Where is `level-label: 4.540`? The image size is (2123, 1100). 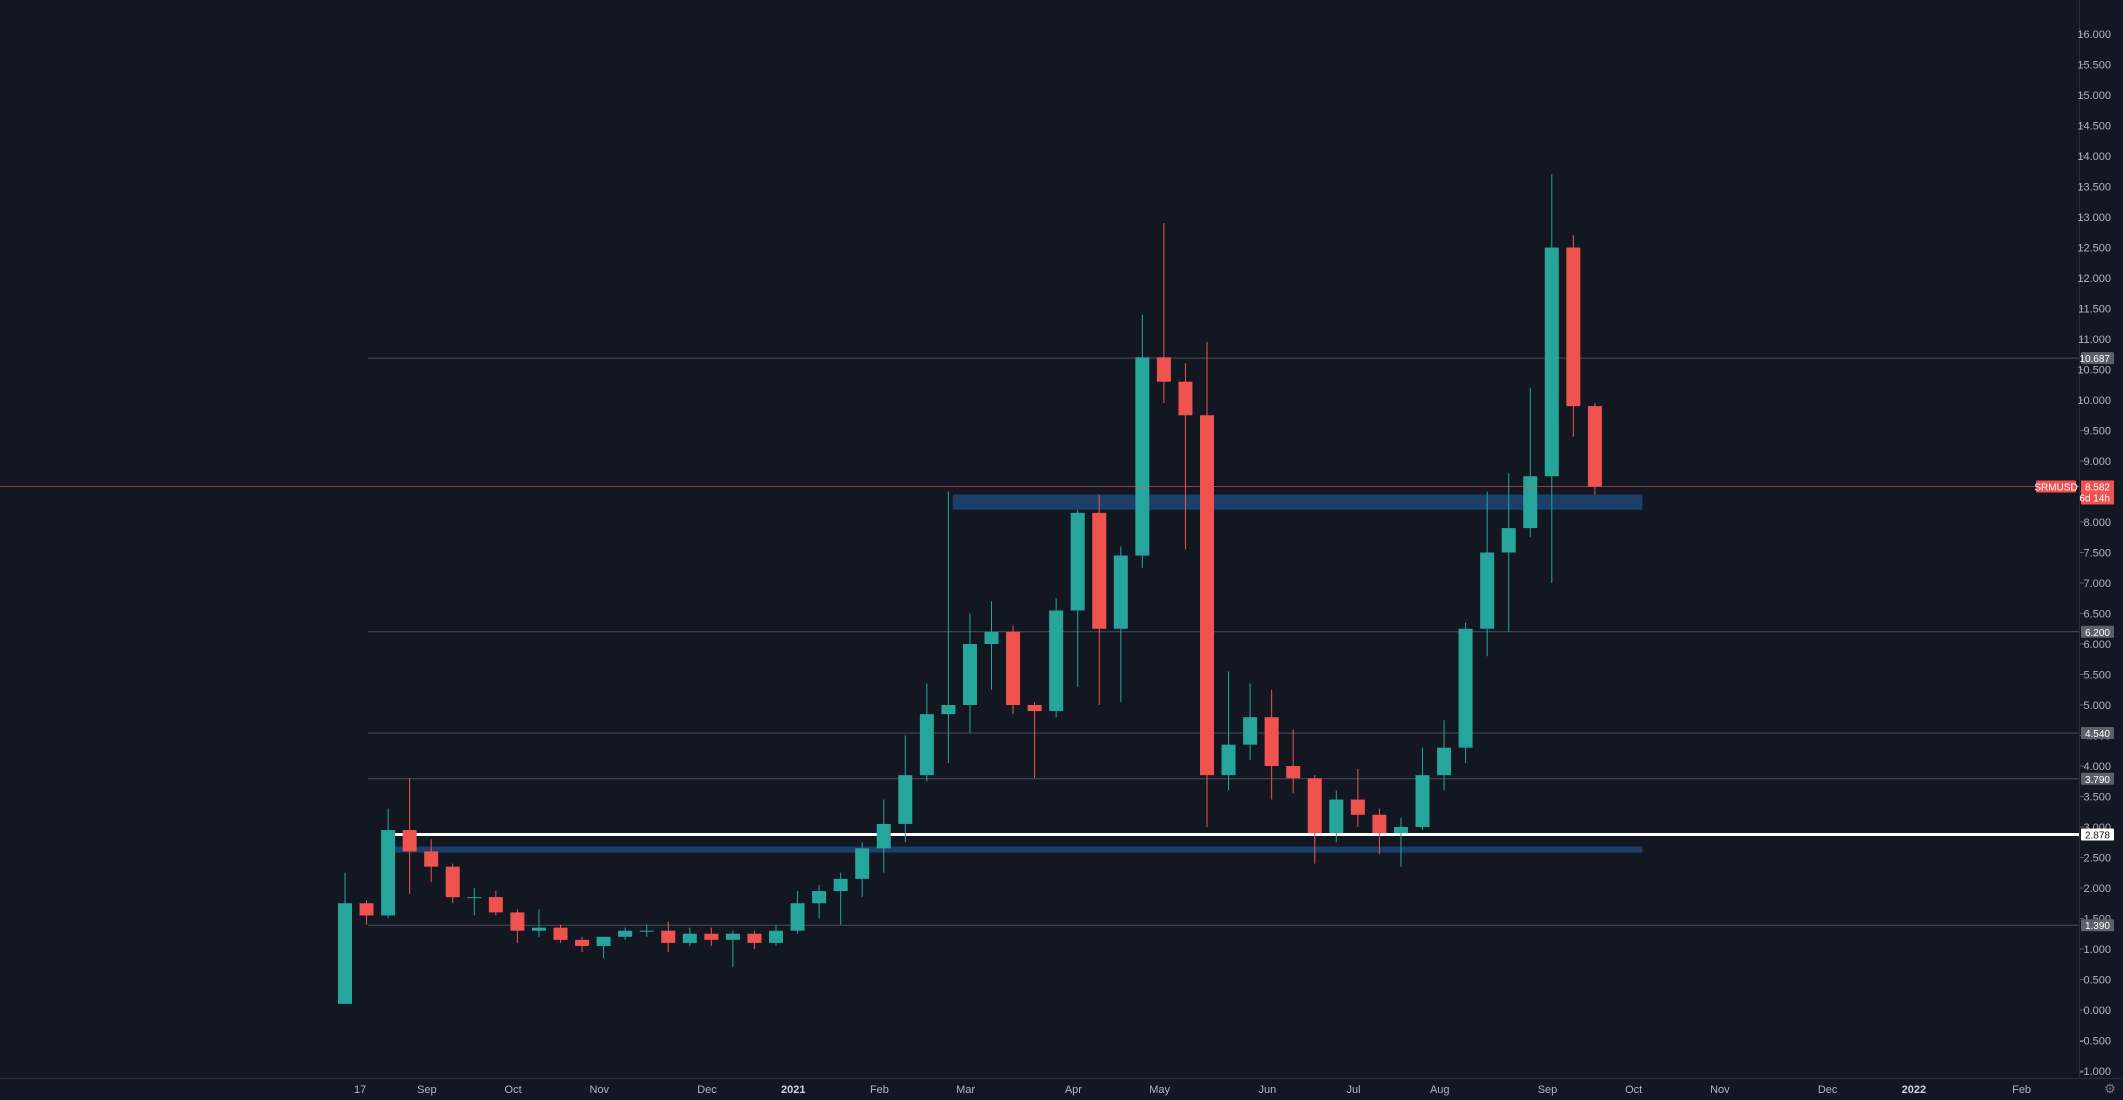
level-label: 4.540 is located at coordinates (2097, 734).